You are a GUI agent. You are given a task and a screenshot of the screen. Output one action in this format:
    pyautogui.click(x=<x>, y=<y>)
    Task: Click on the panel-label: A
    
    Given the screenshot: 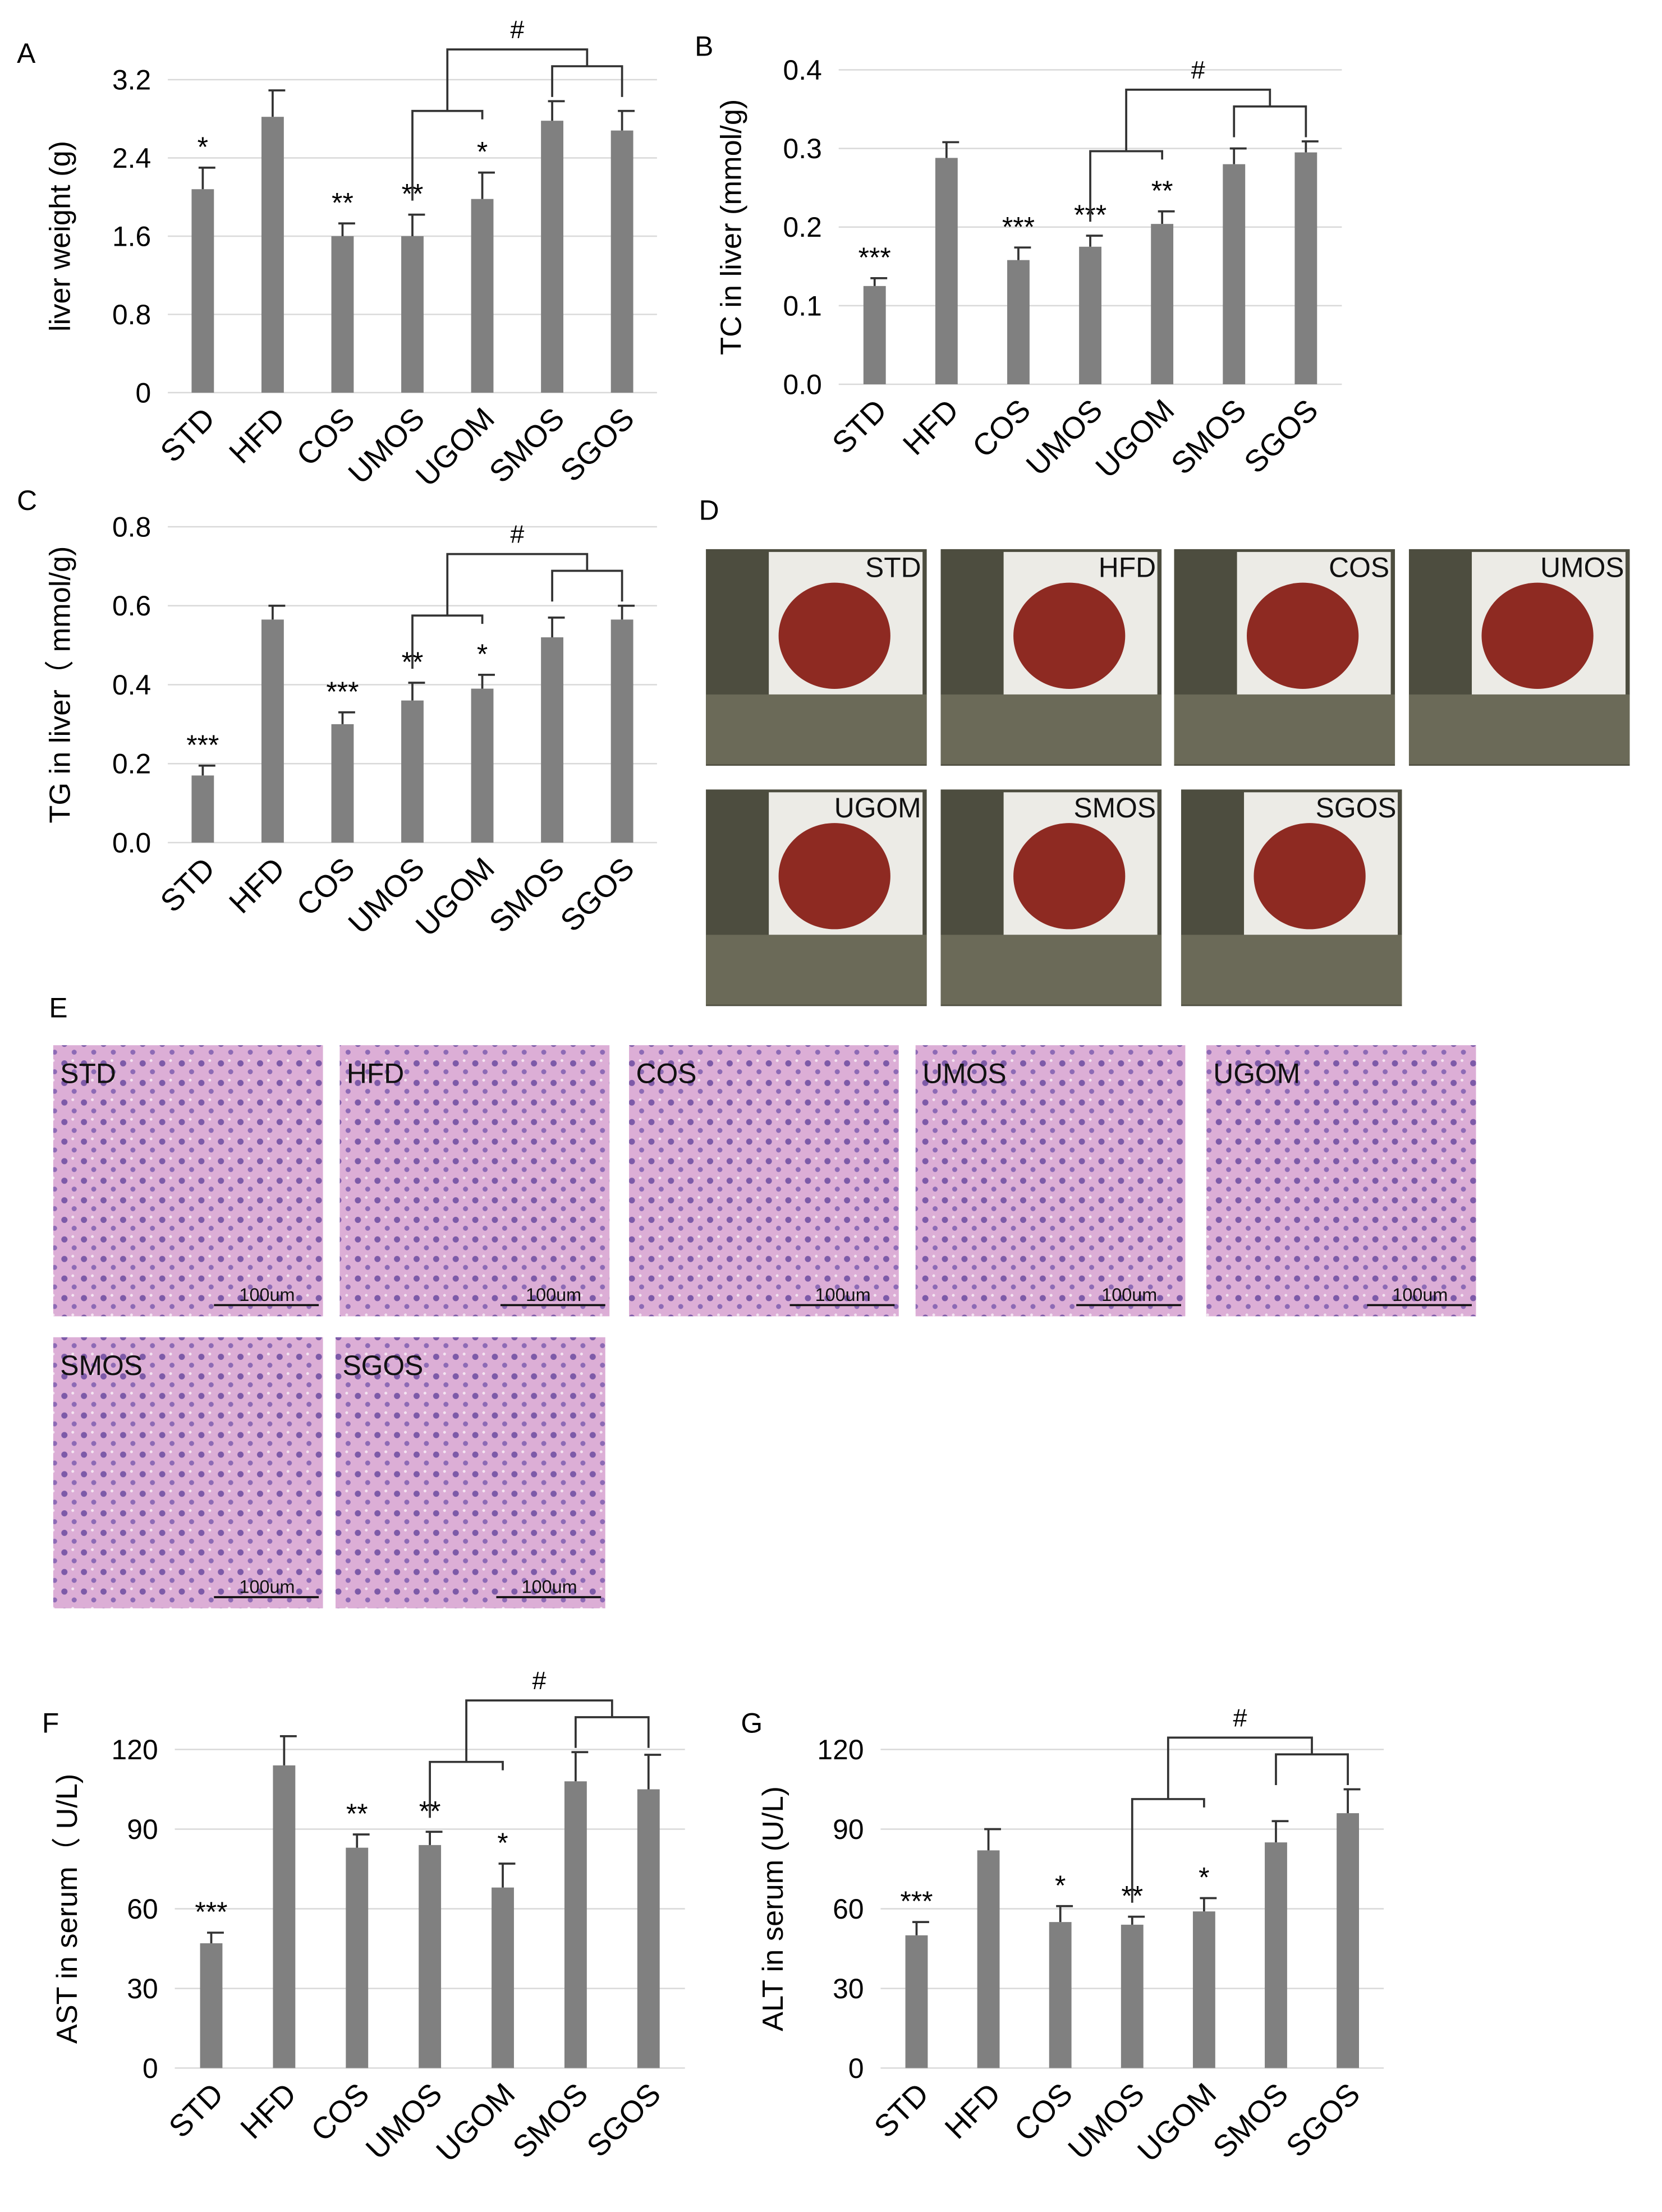 What is the action you would take?
    pyautogui.click(x=26, y=53)
    